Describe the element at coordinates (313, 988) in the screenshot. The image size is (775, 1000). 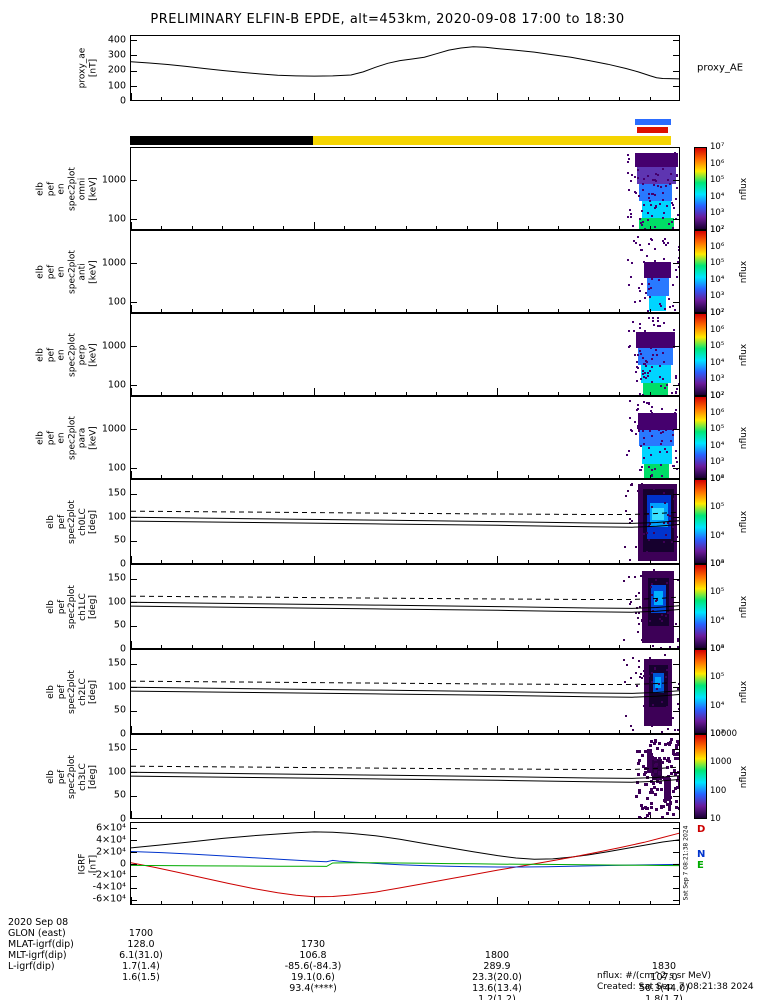
I see `lshell-value: 93.4(****)` at that location.